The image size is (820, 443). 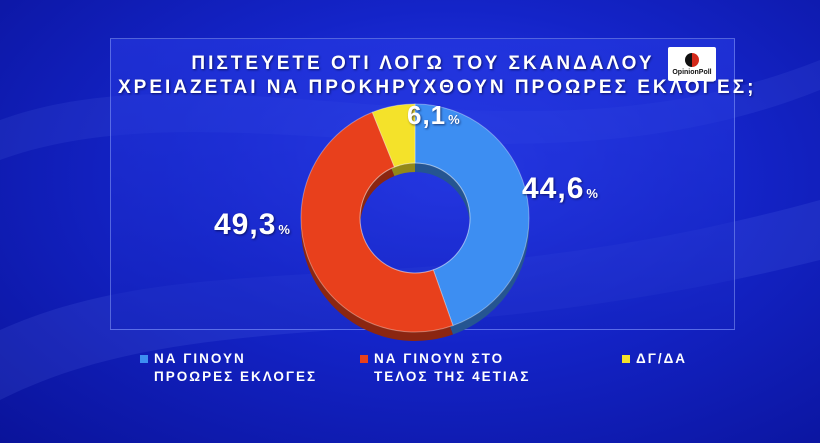 What do you see at coordinates (144, 359) in the screenshot?
I see `legend-swatch-early-elections` at bounding box center [144, 359].